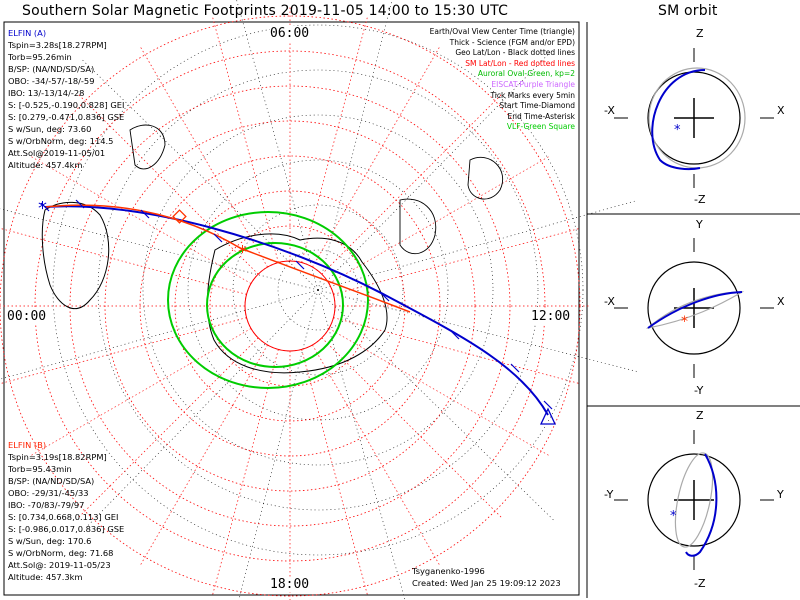  Describe the element at coordinates (699, 390) in the screenshot. I see `panel2-bottom-label: -Y` at that location.